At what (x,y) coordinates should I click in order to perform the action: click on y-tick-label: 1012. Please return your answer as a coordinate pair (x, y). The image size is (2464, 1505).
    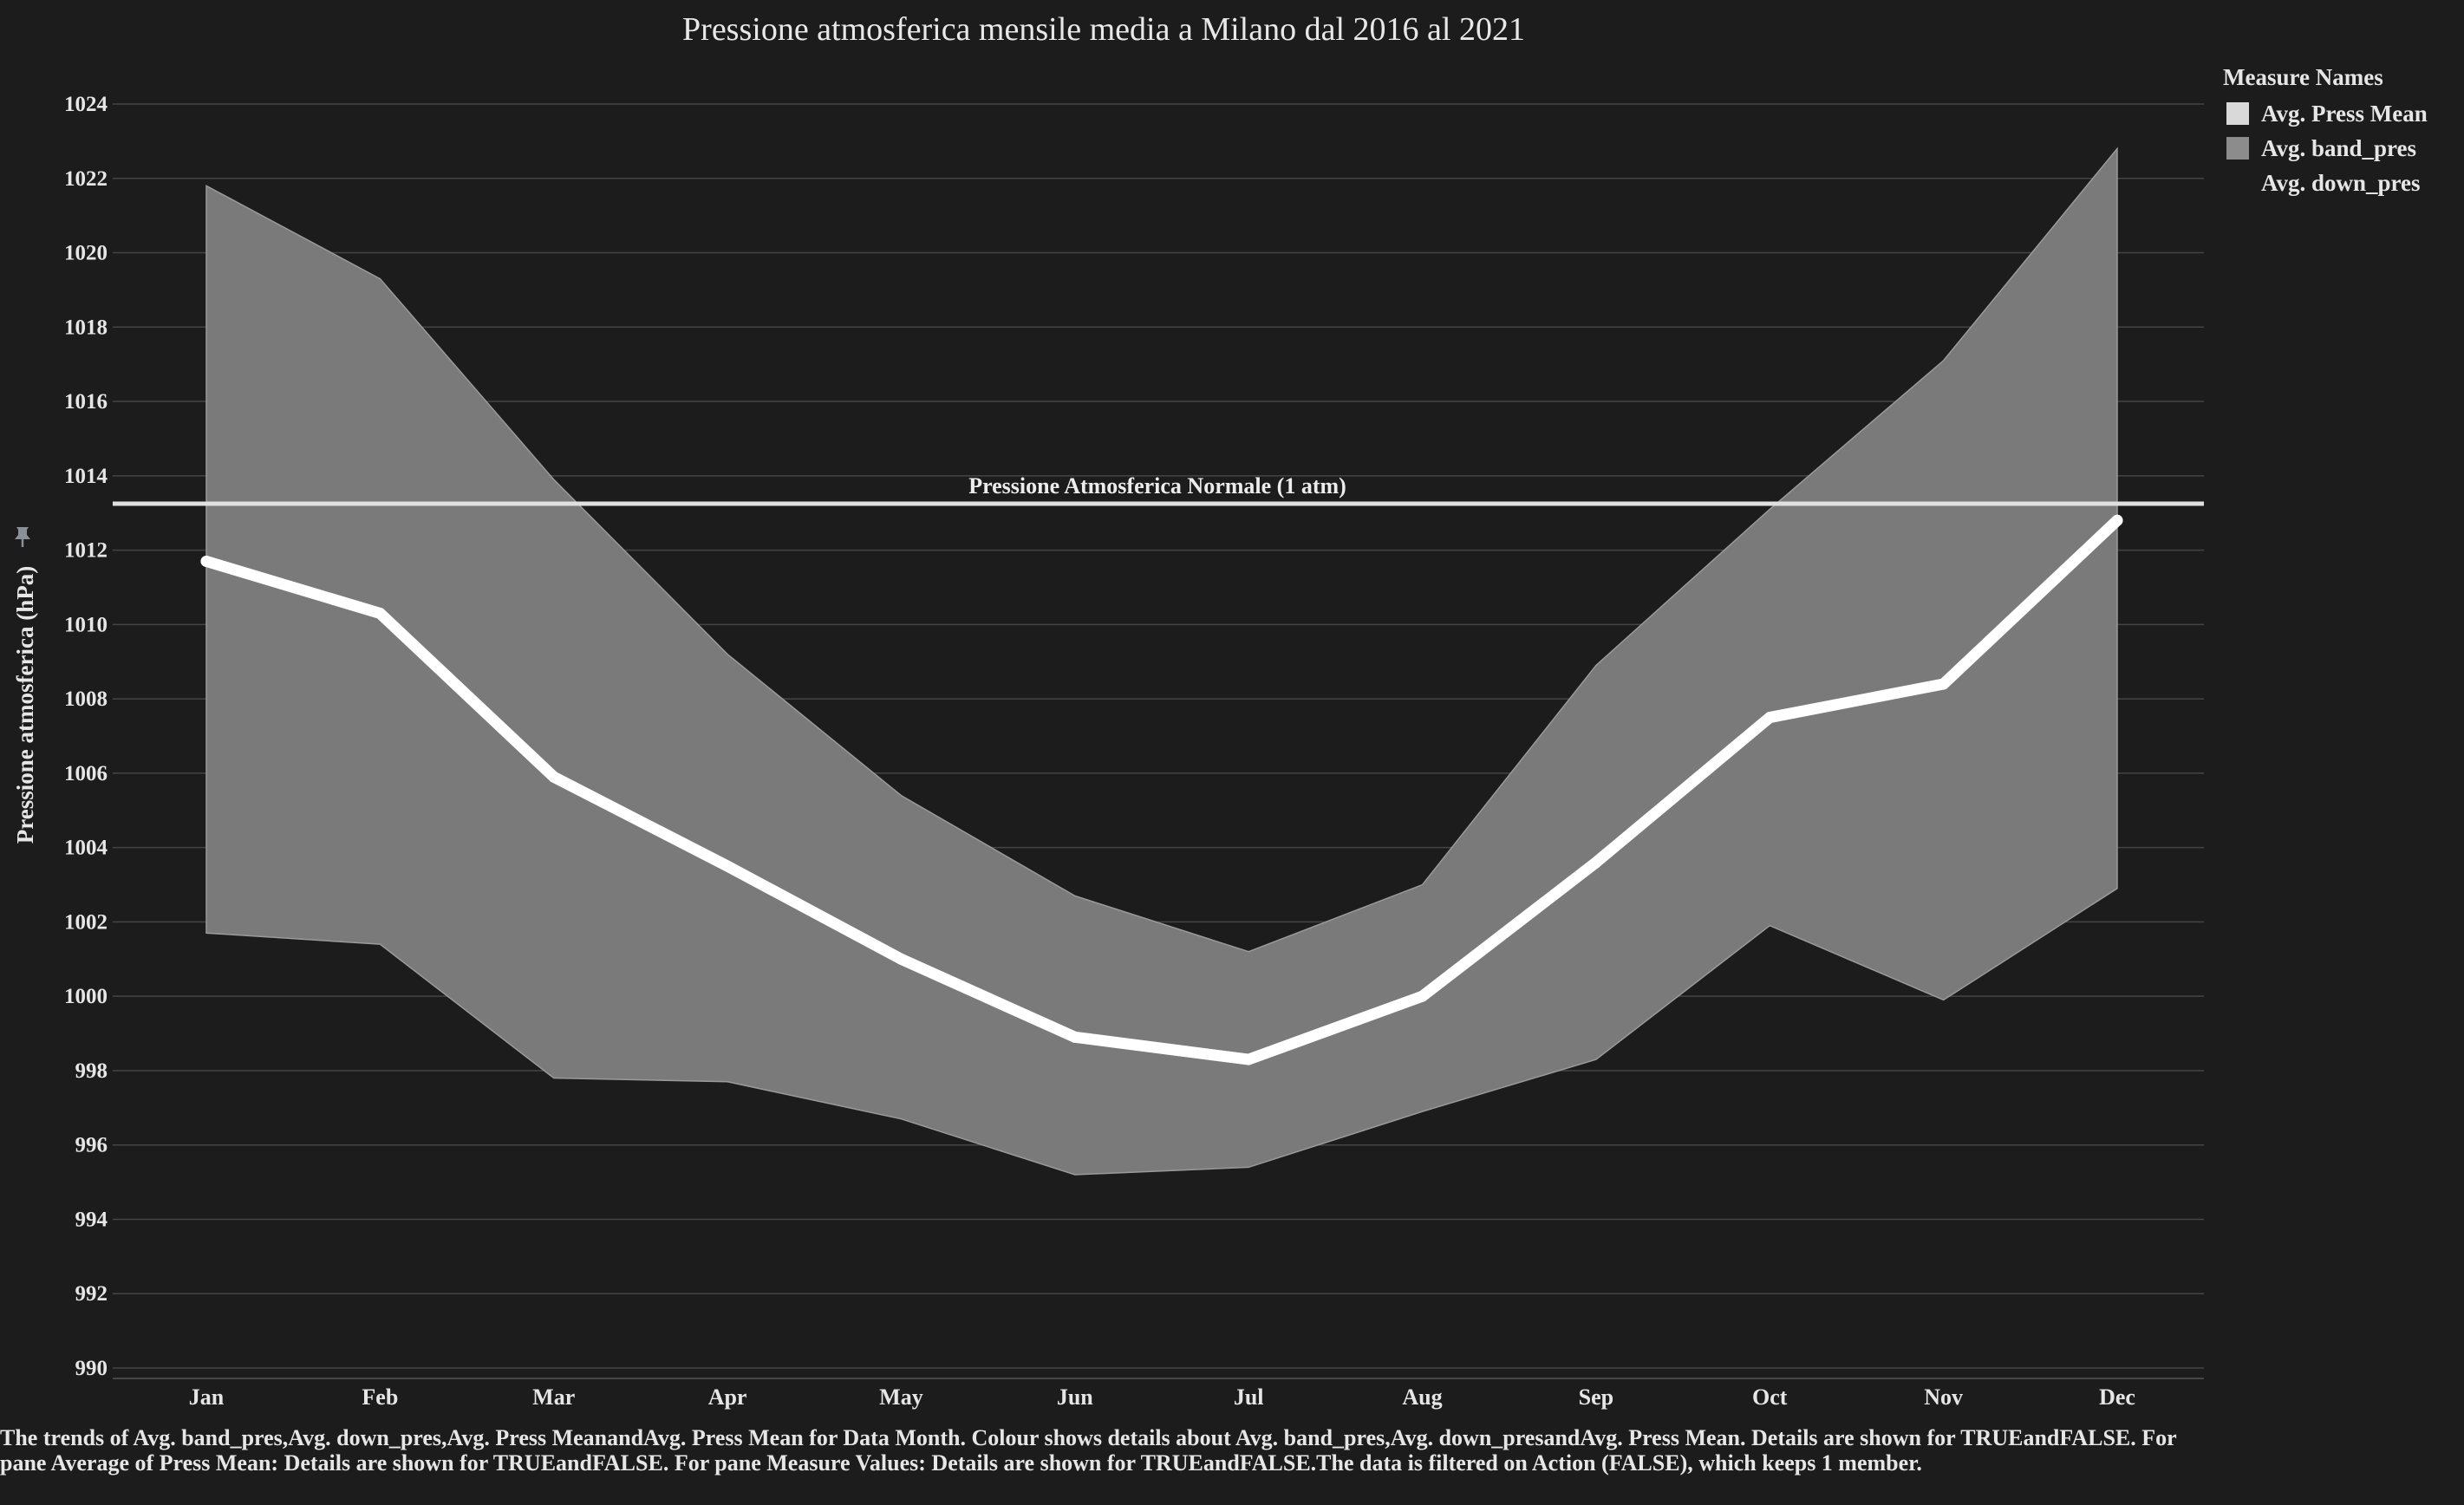
    Looking at the image, I should click on (86, 551).